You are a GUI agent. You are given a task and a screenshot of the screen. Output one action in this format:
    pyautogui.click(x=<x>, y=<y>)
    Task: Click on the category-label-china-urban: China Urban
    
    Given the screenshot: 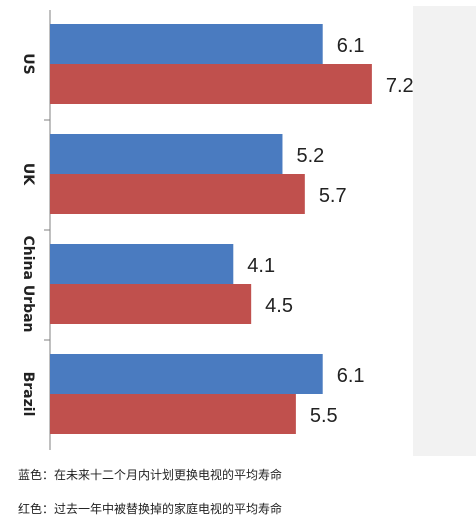 What is the action you would take?
    pyautogui.click(x=28, y=283)
    